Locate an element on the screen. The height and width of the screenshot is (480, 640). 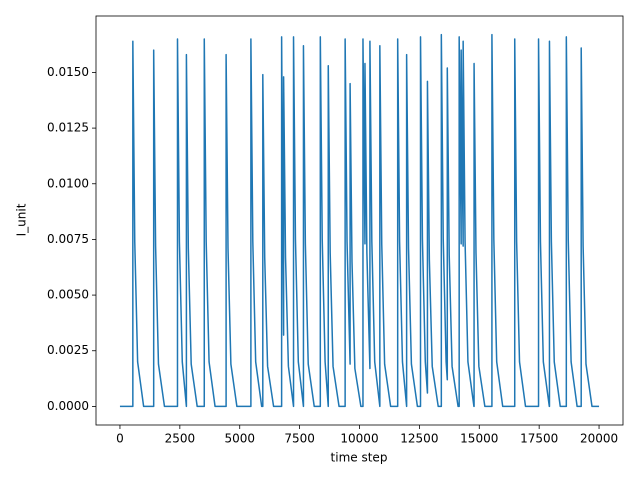
y-axis-label: I_unit is located at coordinates (22, 219).